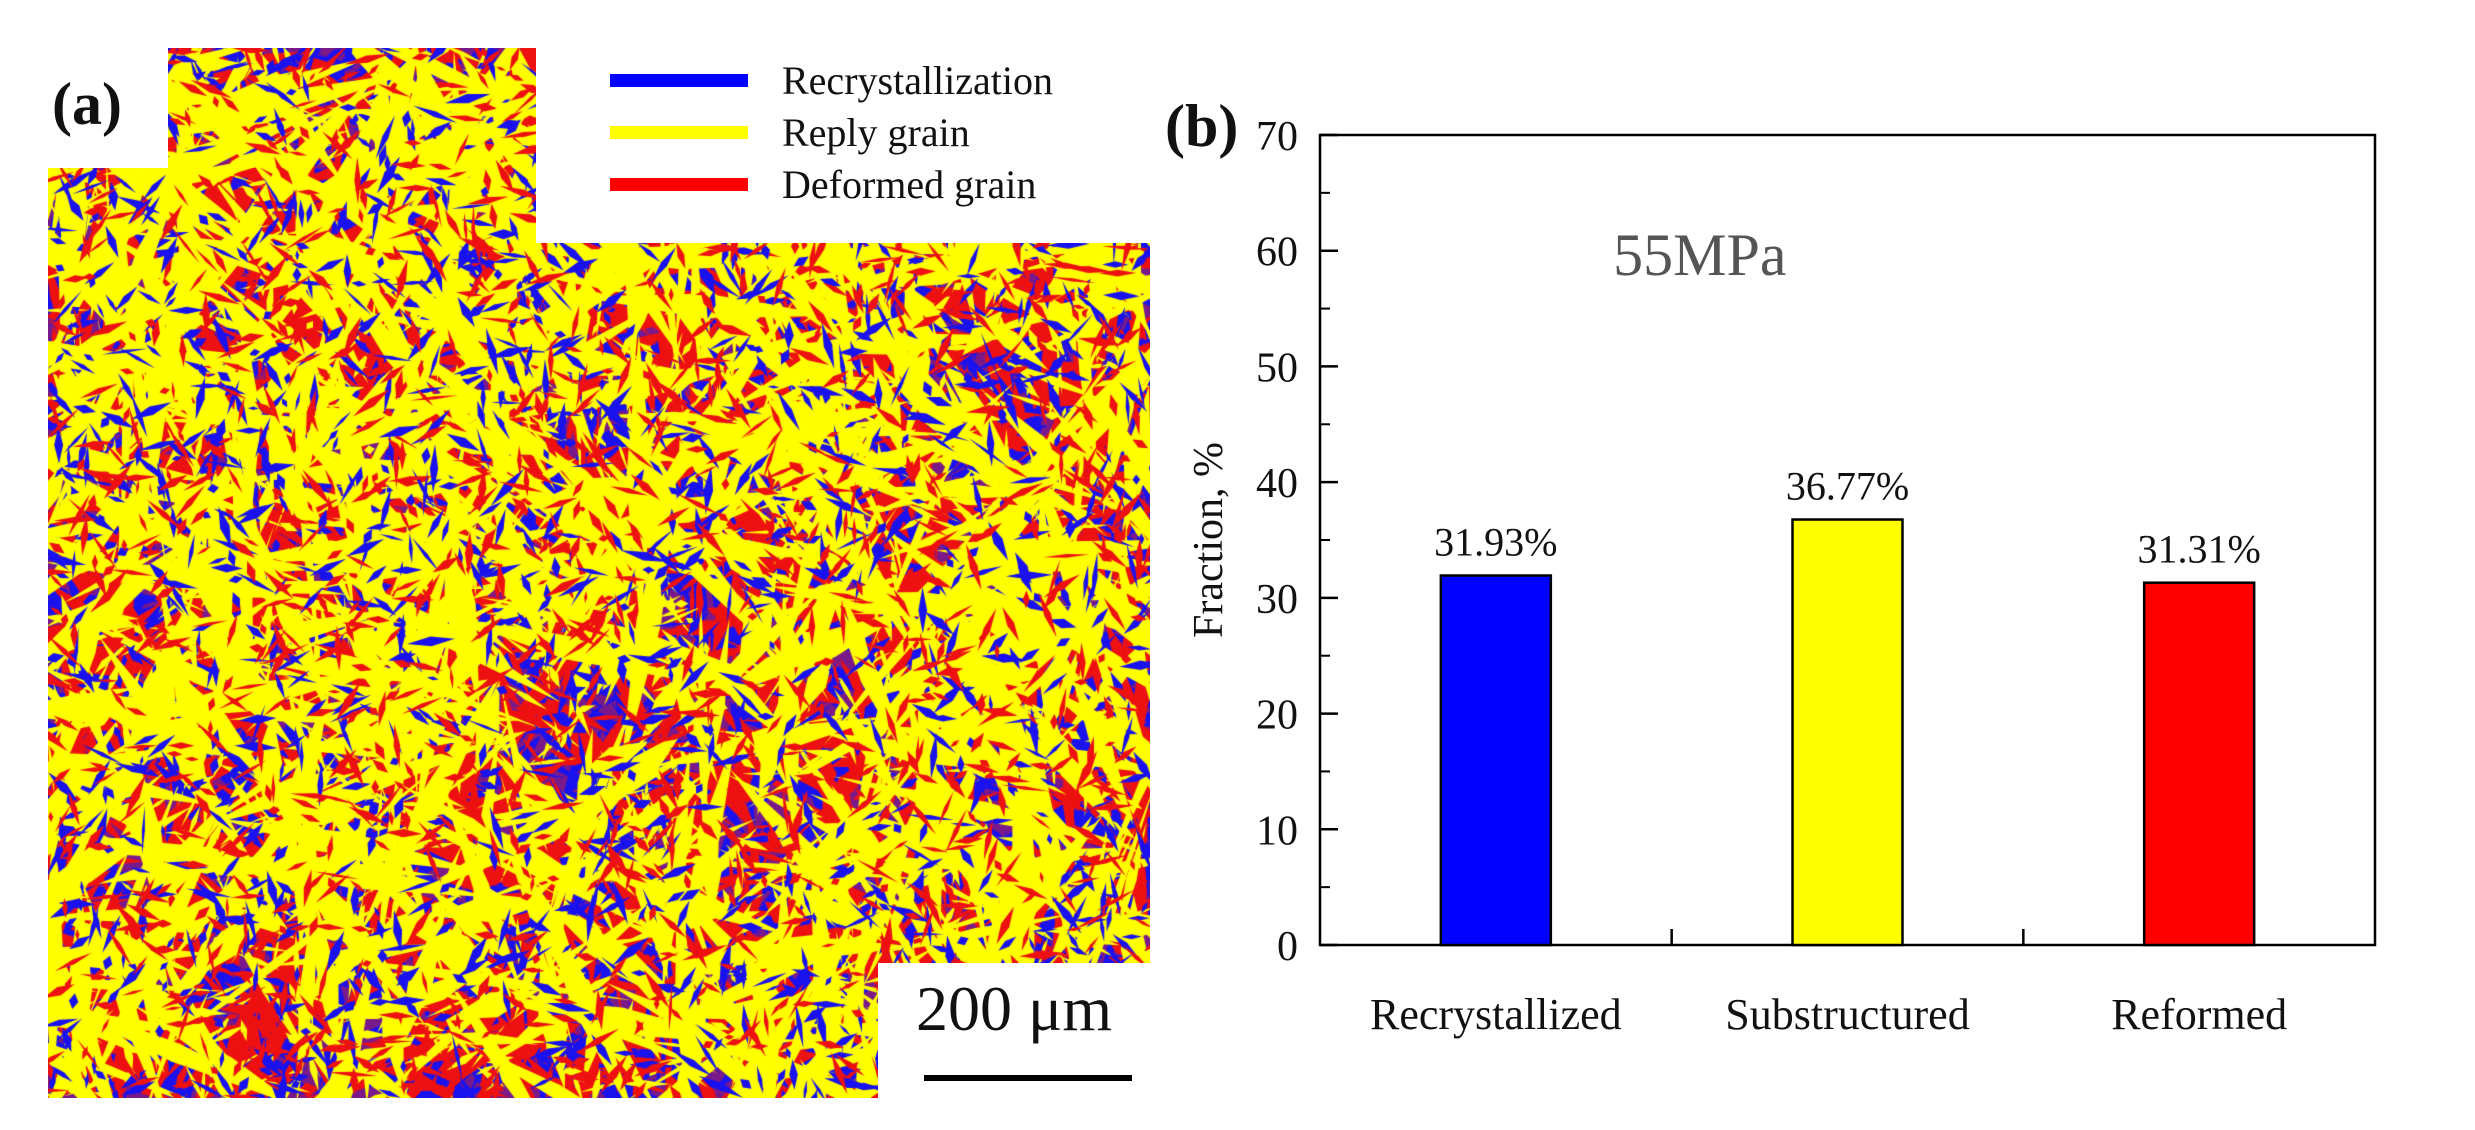 Image resolution: width=2475 pixels, height=1130 pixels. I want to click on legend-swatch-blue, so click(679, 80).